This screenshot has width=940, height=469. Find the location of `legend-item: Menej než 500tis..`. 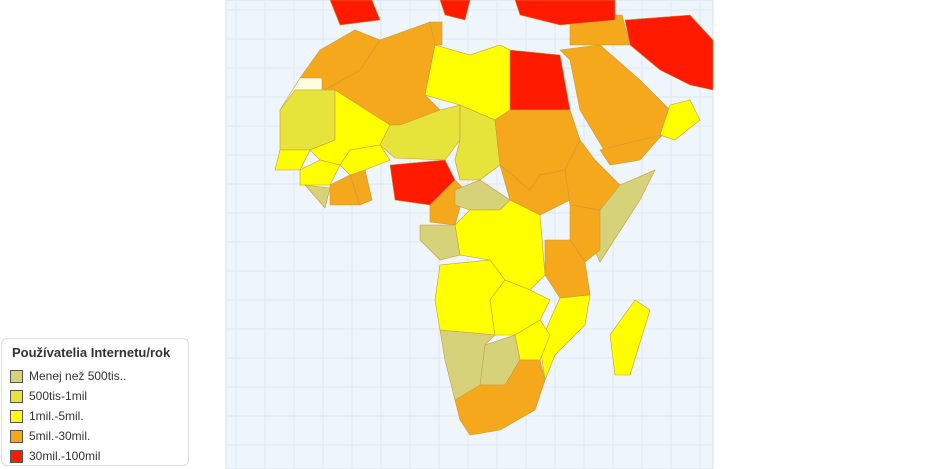

legend-item: Menej než 500tis.. is located at coordinates (95, 376).